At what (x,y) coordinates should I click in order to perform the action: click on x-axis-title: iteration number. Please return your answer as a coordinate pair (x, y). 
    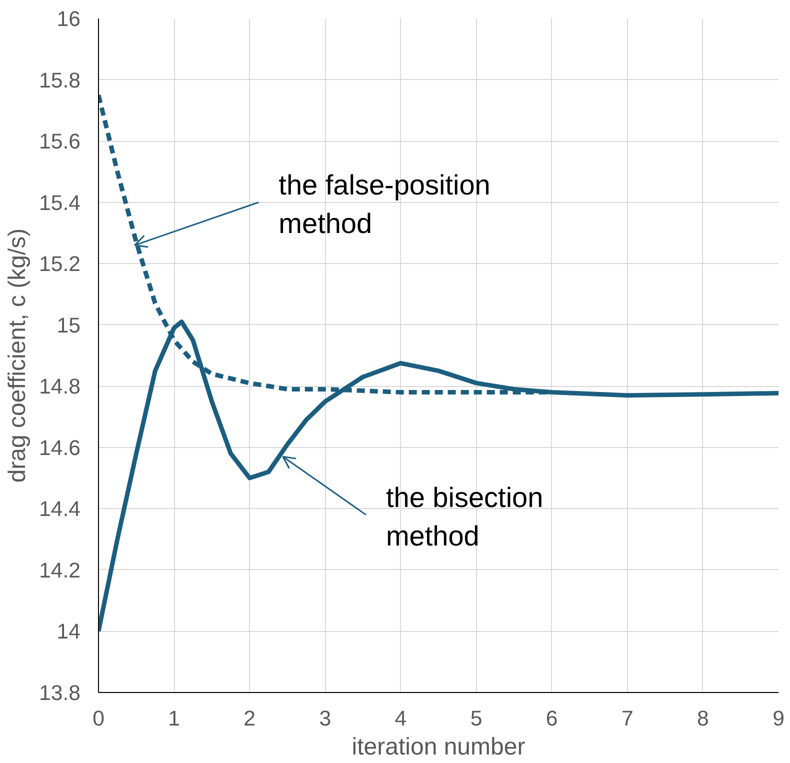
    Looking at the image, I should click on (439, 747).